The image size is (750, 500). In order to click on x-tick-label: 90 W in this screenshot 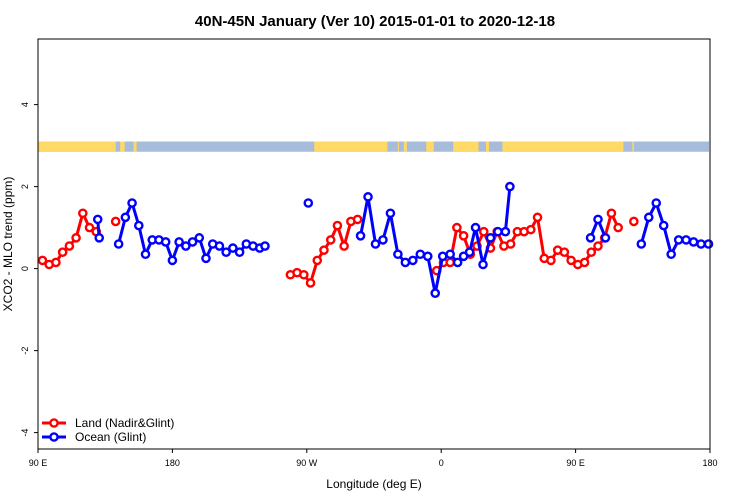, I will do `click(307, 463)`.